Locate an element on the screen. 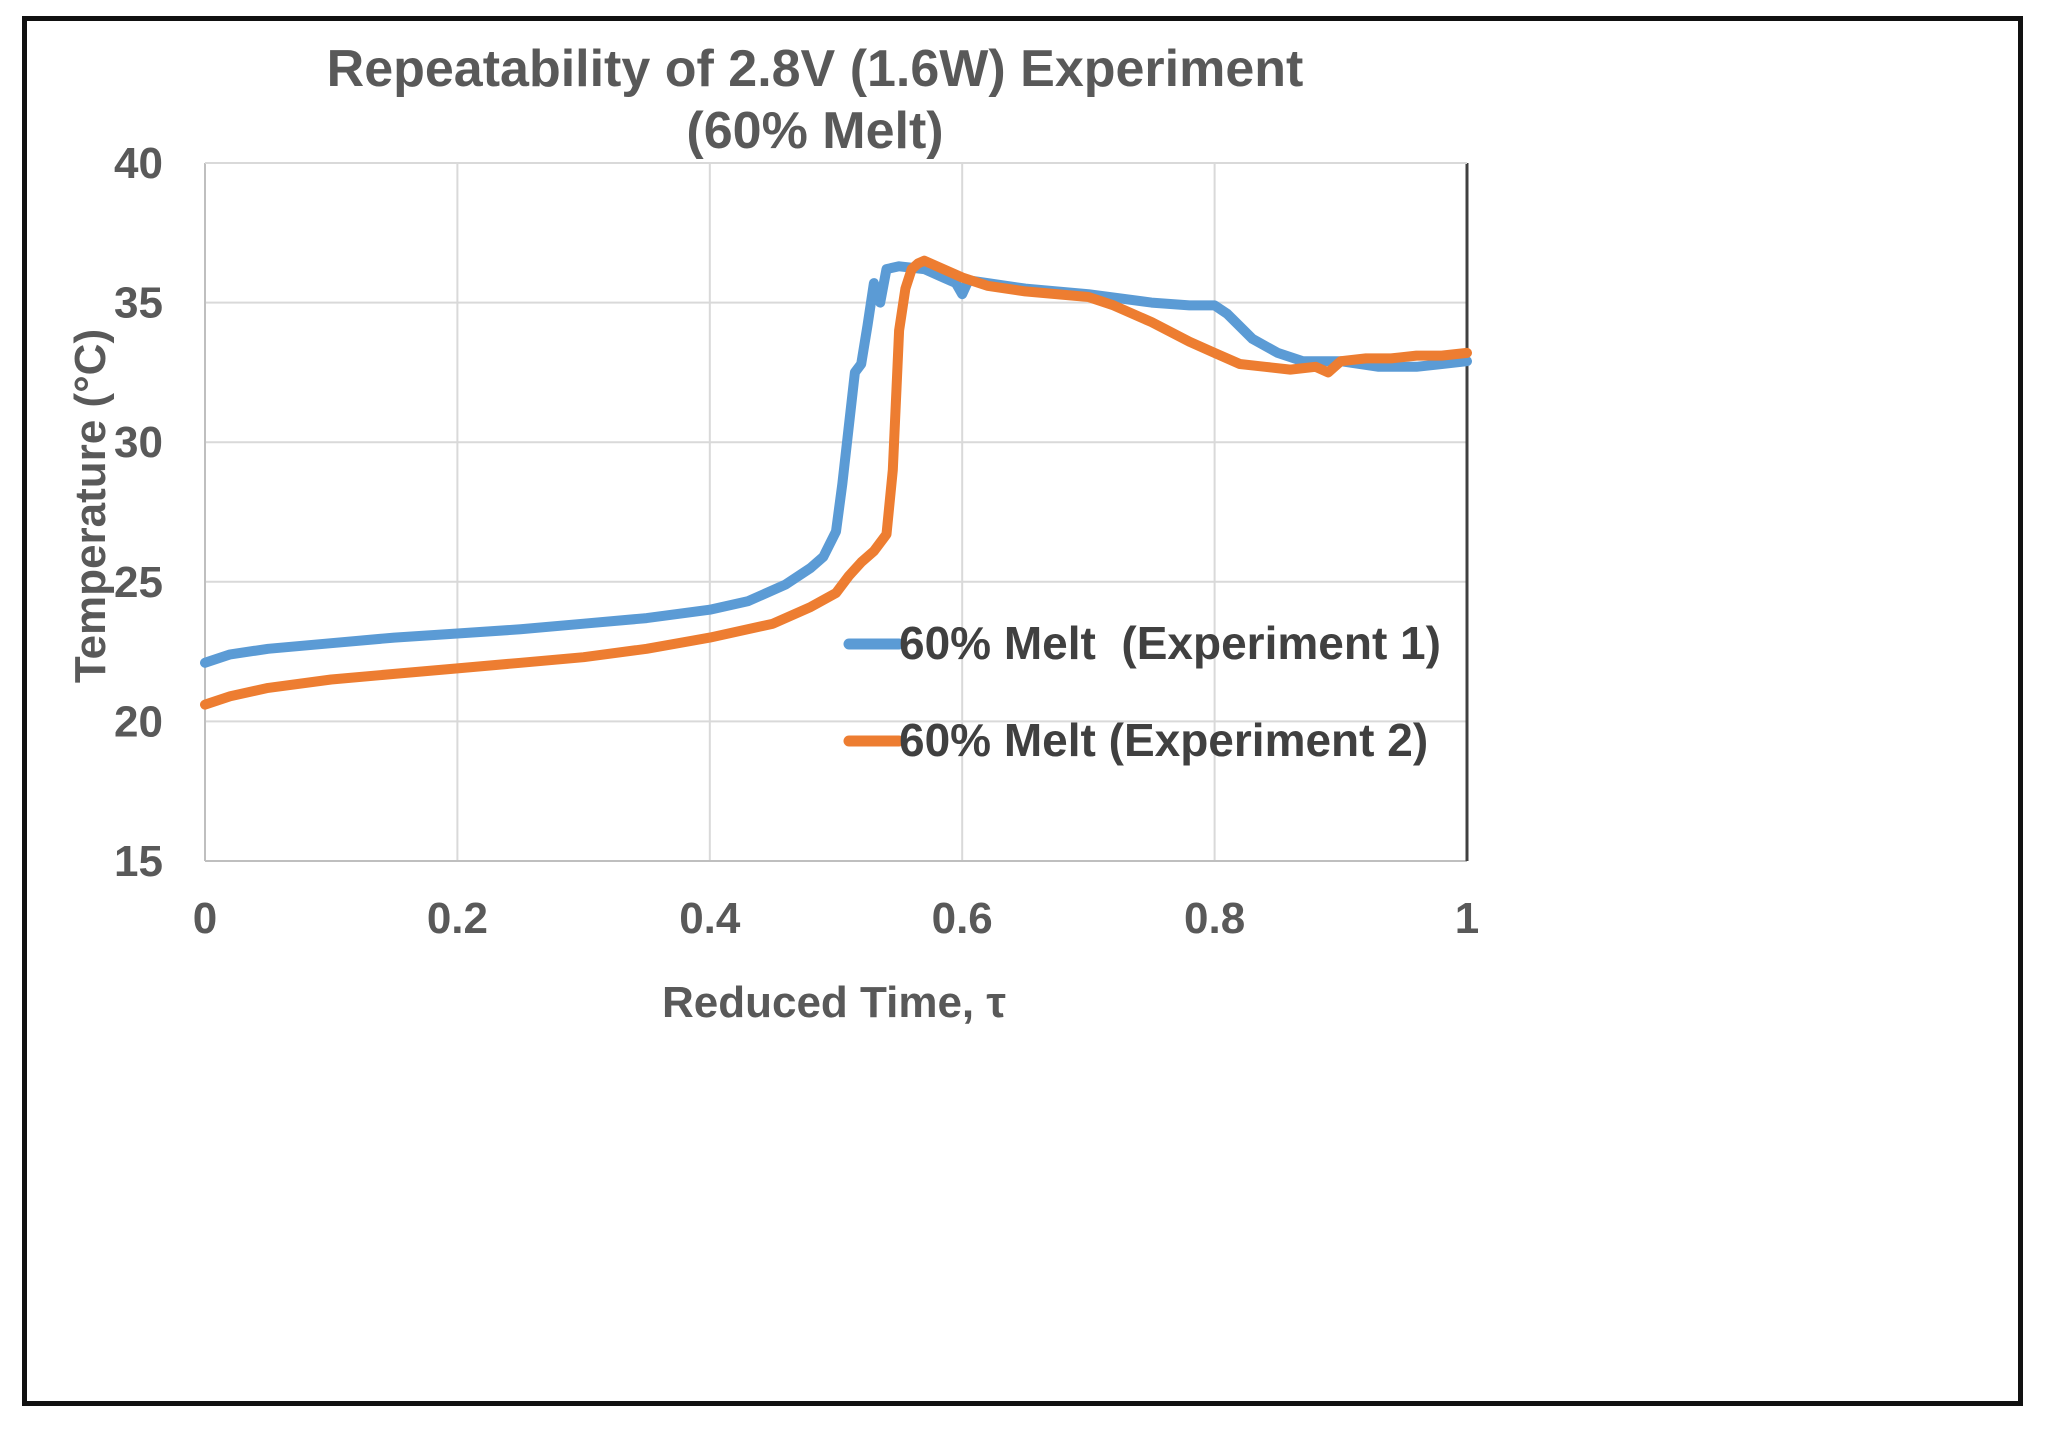 The image size is (2055, 1430). x-tick-label: 0.4 is located at coordinates (710, 918).